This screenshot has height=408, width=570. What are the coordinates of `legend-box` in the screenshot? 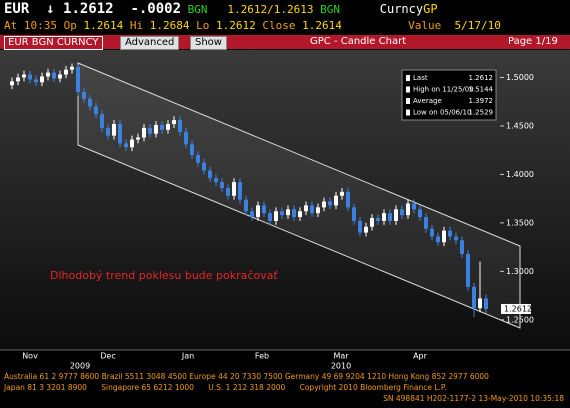 It's located at (449, 95).